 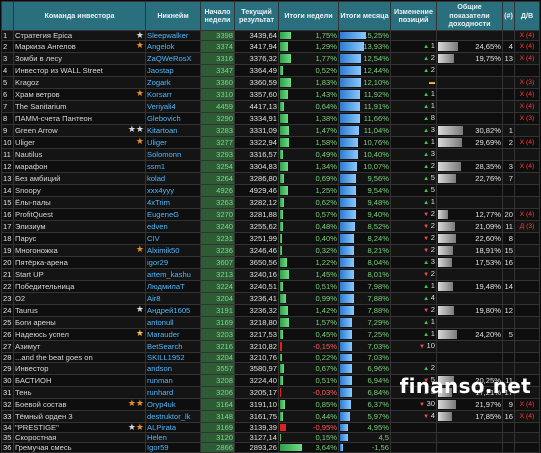 What do you see at coordinates (173, 323) in the screenshot?
I see `nickname: antonull` at bounding box center [173, 323].